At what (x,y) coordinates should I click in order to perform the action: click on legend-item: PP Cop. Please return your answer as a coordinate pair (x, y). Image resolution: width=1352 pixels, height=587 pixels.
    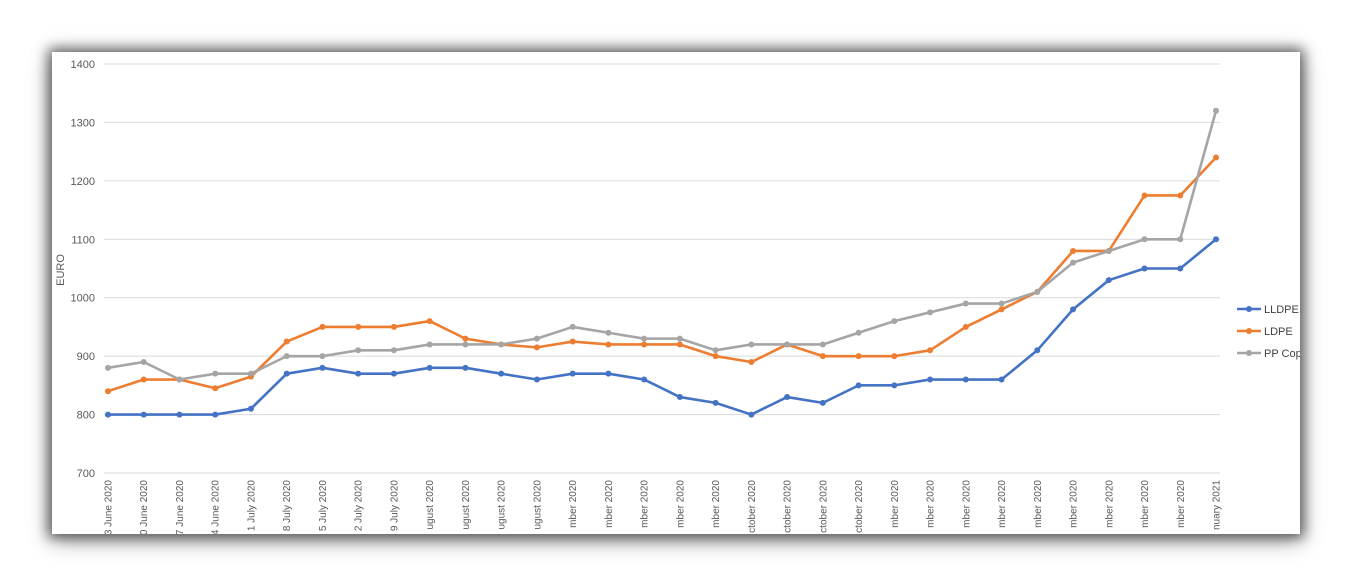
    Looking at the image, I should click on (1268, 354).